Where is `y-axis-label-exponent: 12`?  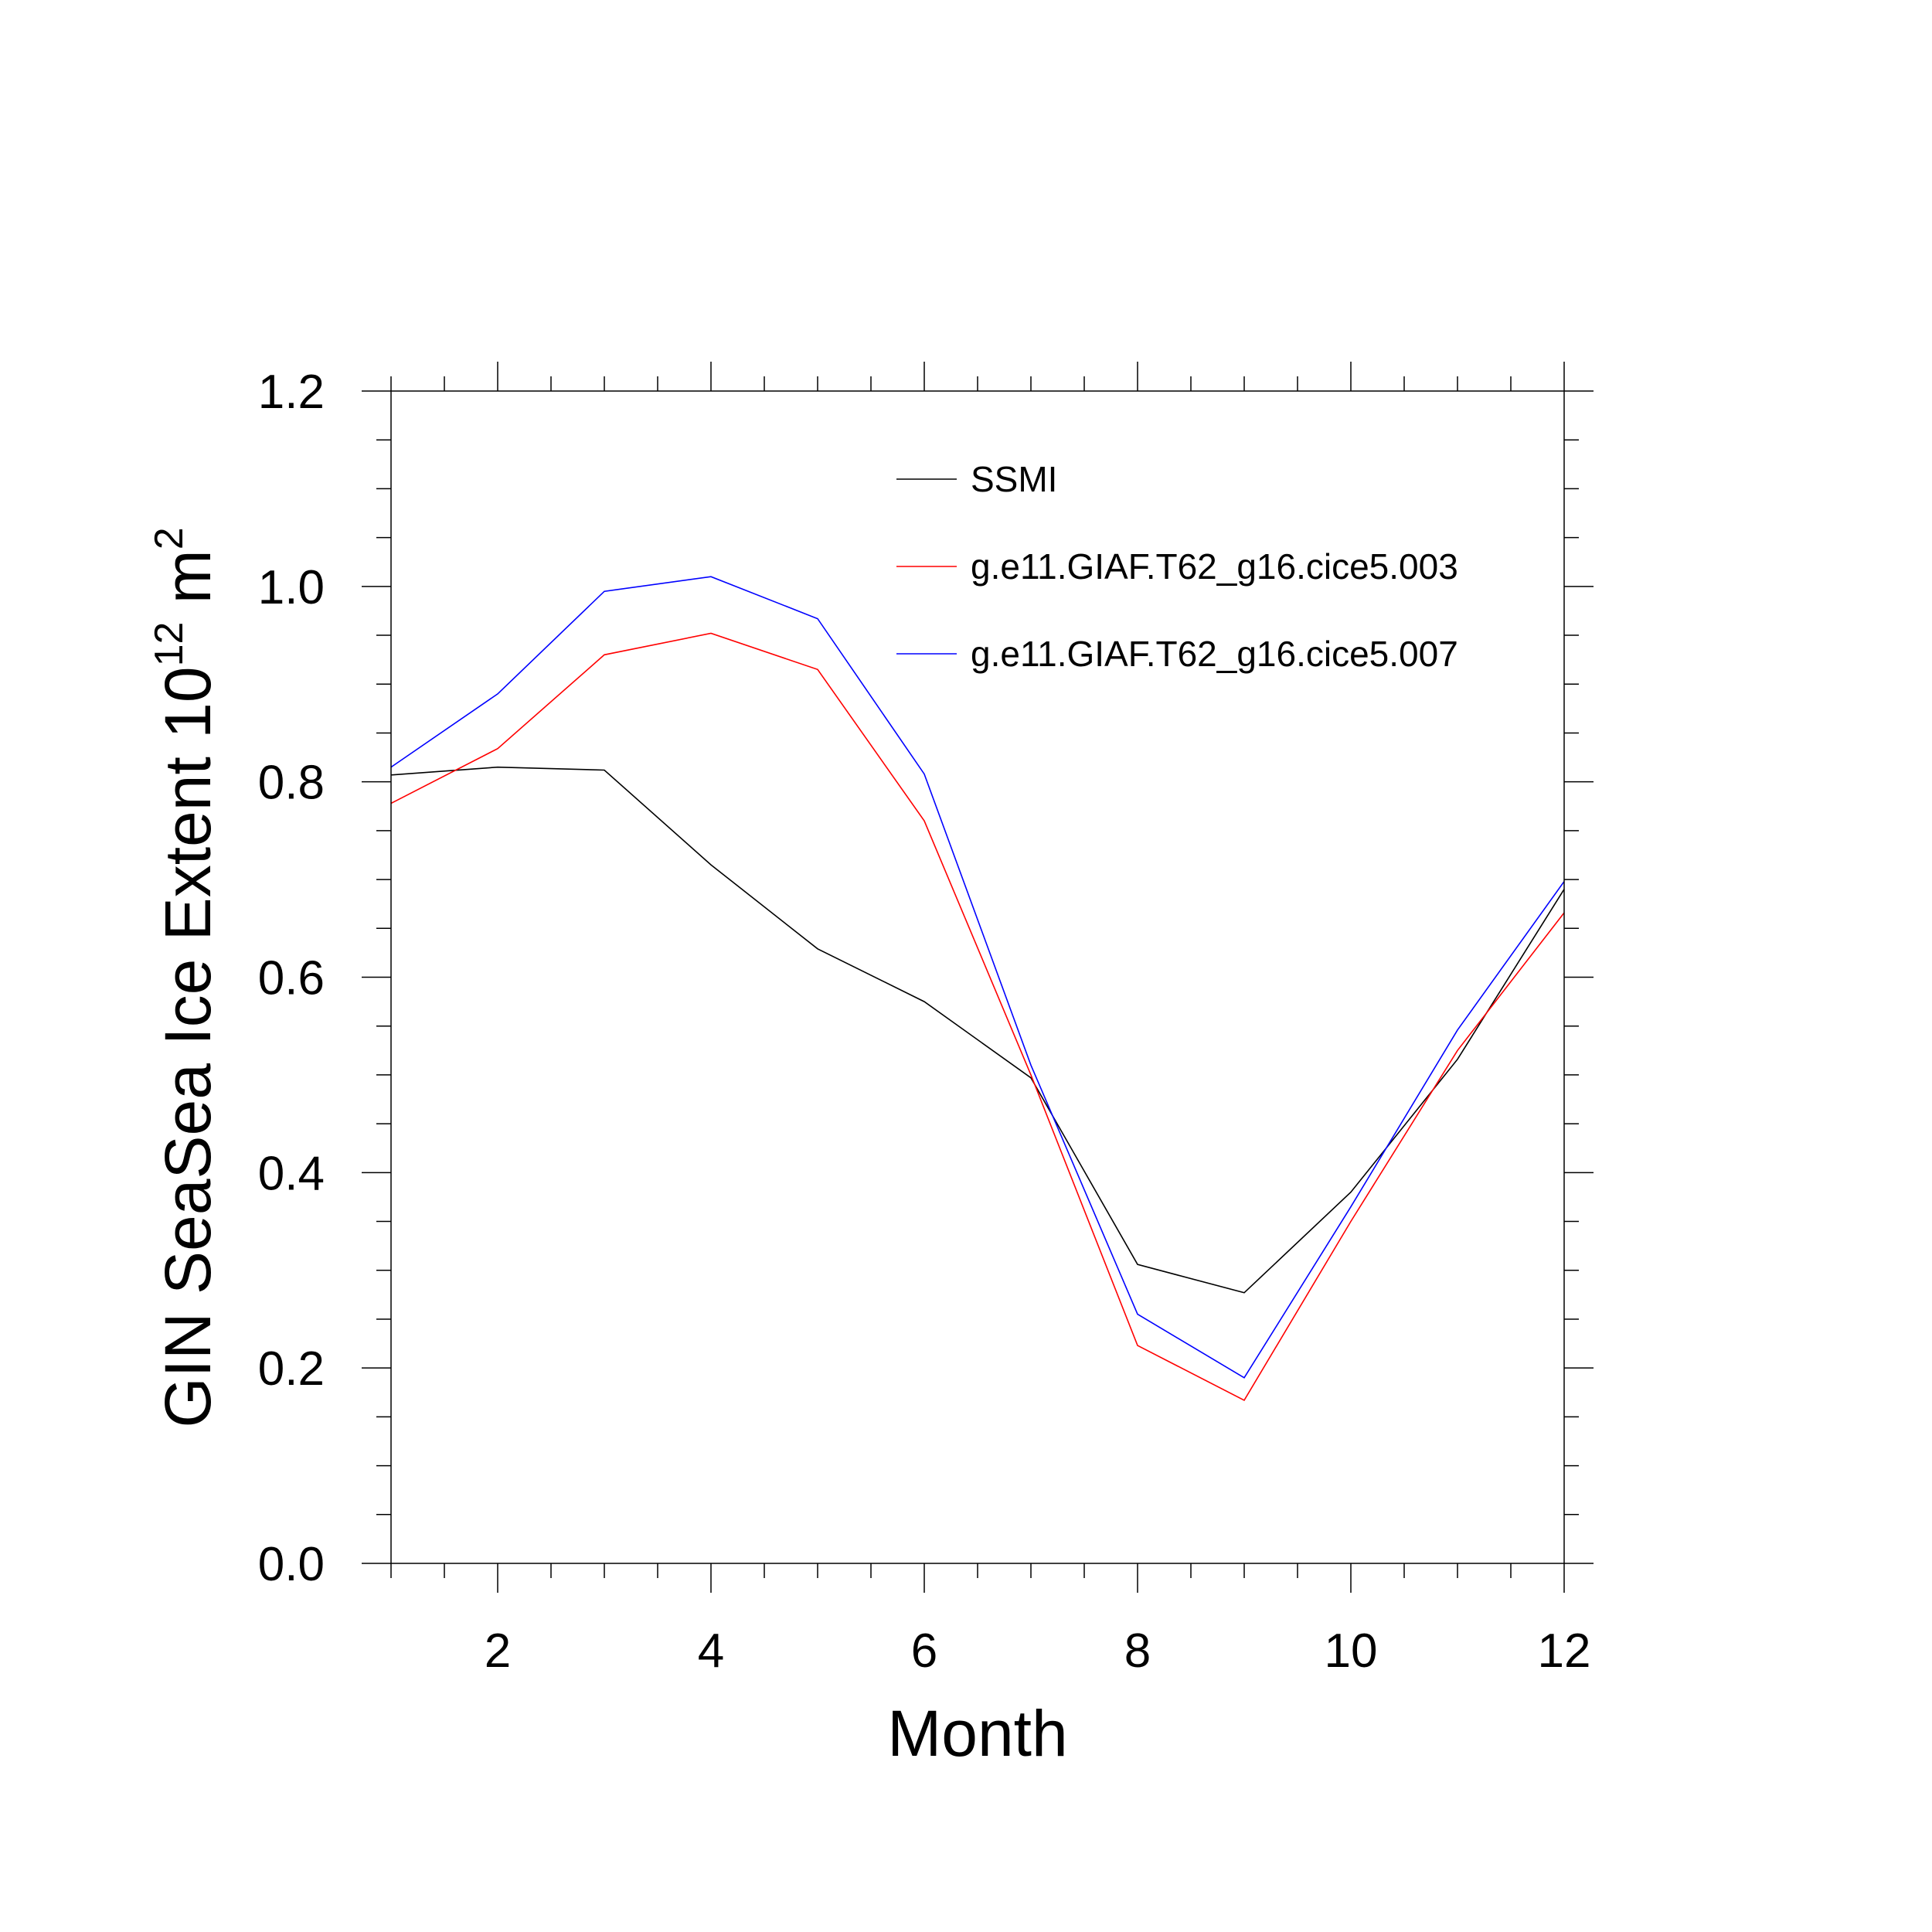 y-axis-label-exponent: 12 is located at coordinates (169, 645).